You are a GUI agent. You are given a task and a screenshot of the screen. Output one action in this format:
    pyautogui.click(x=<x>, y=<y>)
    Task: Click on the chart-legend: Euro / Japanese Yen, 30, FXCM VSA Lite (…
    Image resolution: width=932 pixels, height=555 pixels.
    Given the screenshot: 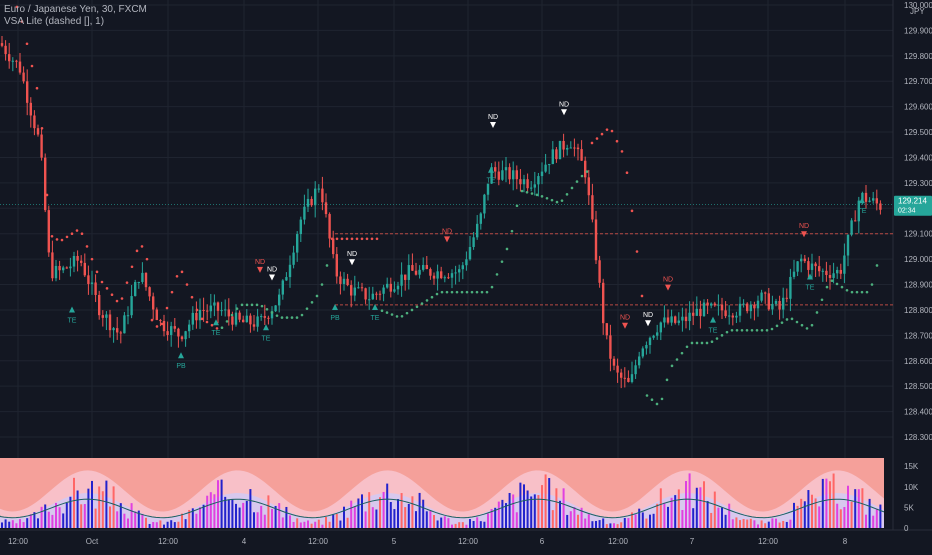 What is the action you would take?
    pyautogui.click(x=75, y=16)
    